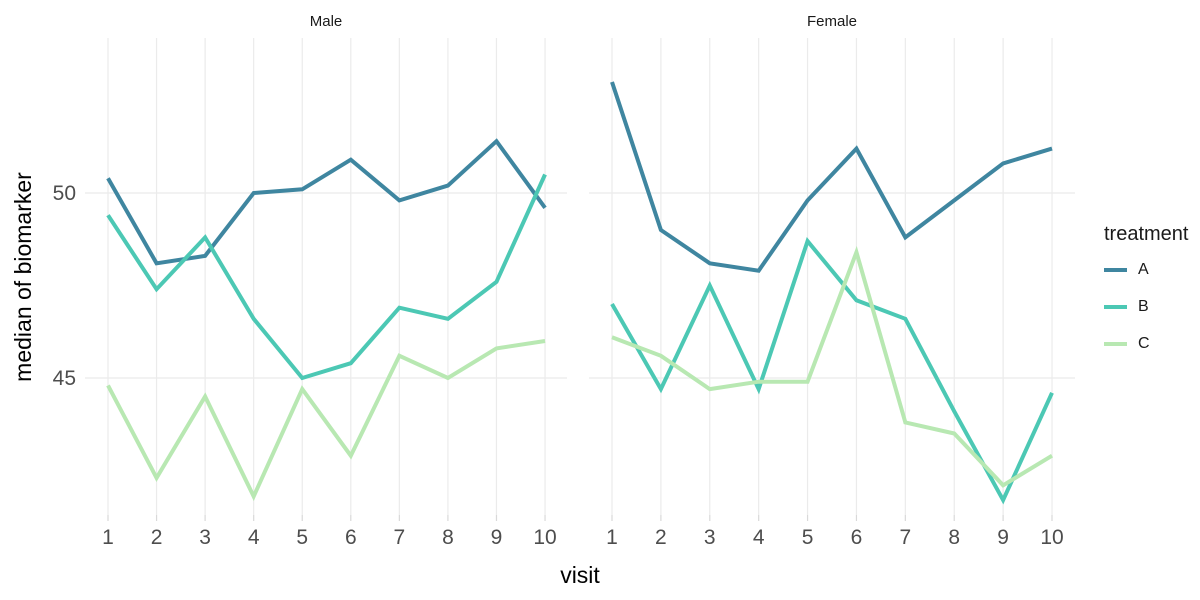  What do you see at coordinates (326, 420) in the screenshot?
I see `series-line-c-male` at bounding box center [326, 420].